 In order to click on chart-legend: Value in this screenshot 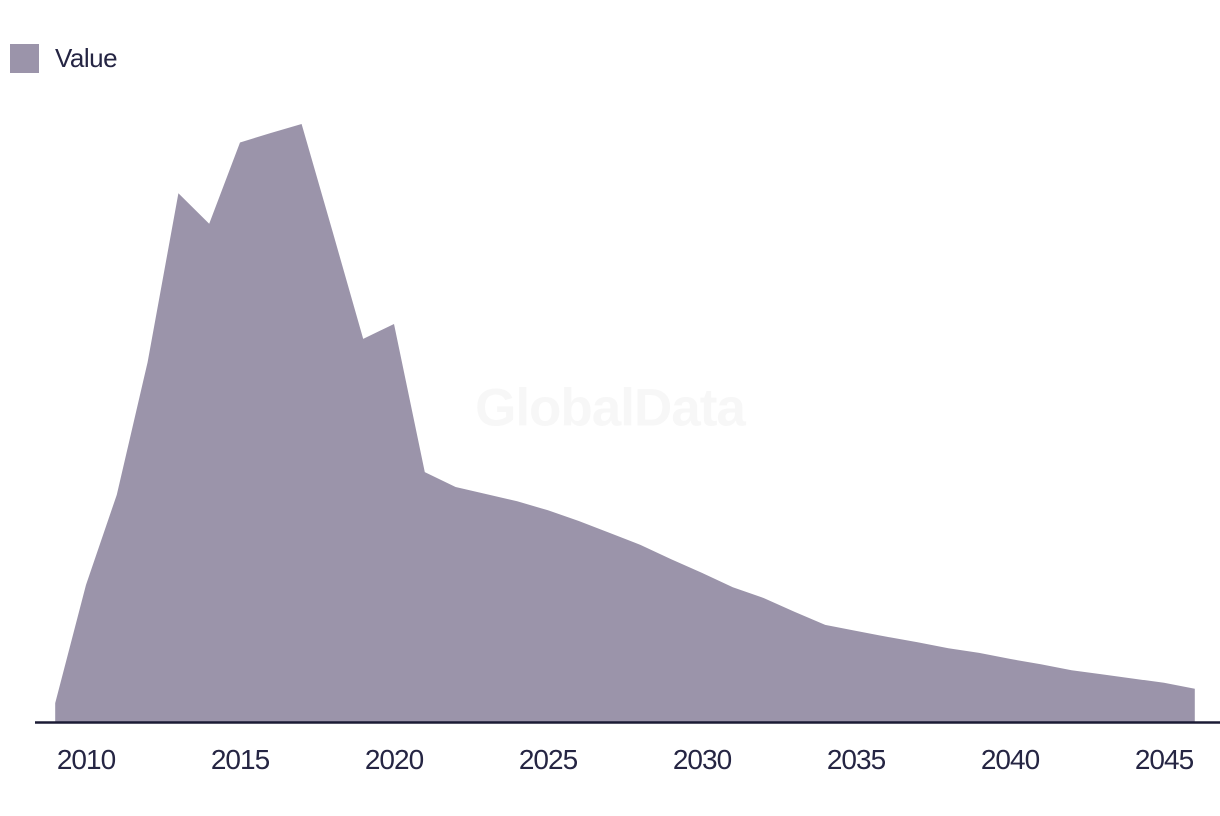, I will do `click(64, 58)`.